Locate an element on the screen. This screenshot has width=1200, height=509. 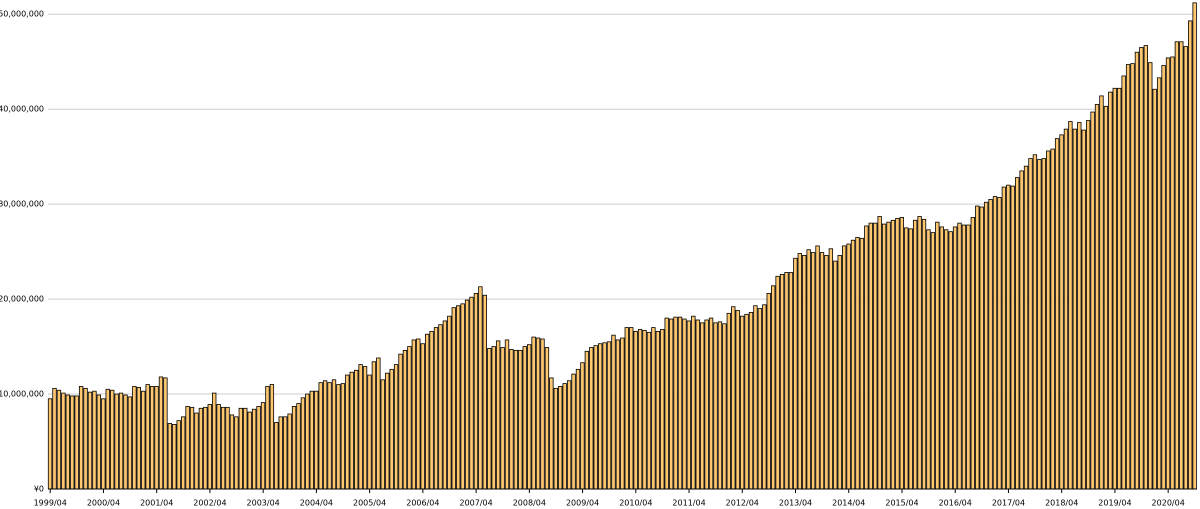
x-tick-label: 2012/04 is located at coordinates (742, 503).